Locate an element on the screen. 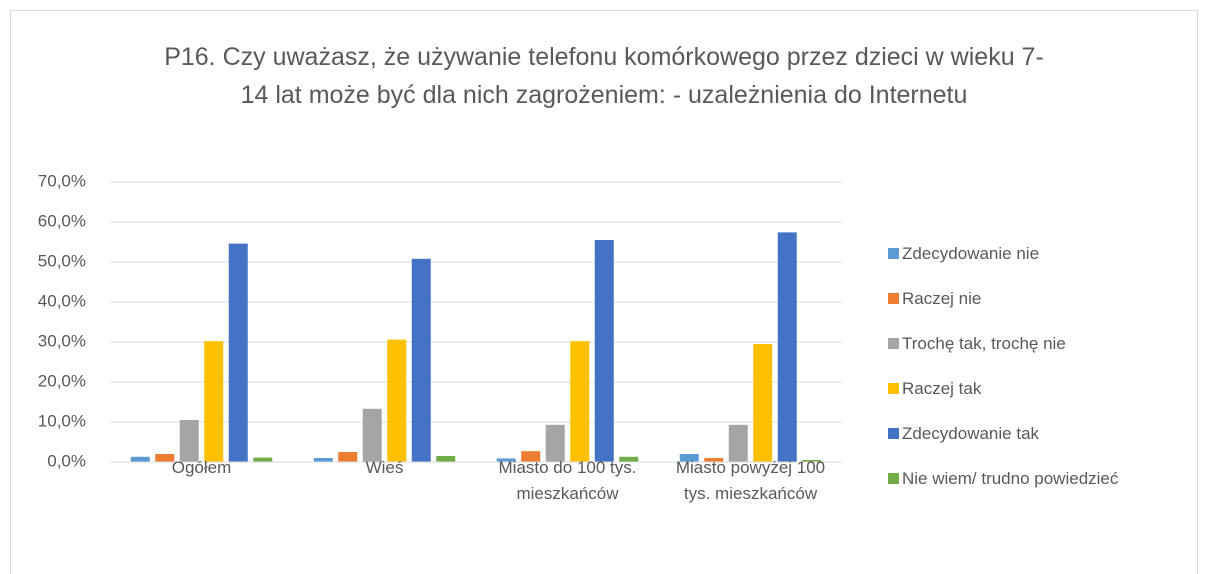 Image resolution: width=1208 pixels, height=574 pixels. legend-item: Zdecydowanie nie is located at coordinates (963, 254).